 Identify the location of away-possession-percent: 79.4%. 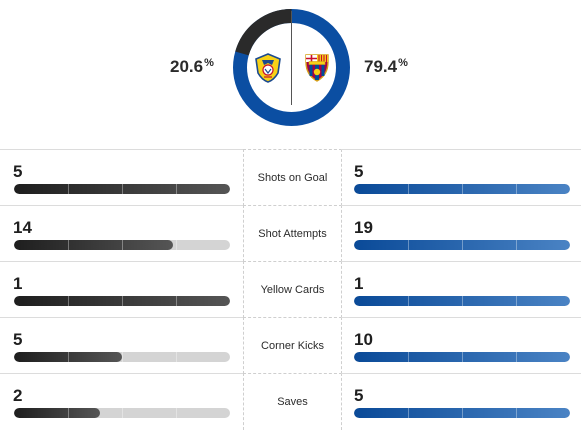
(386, 67).